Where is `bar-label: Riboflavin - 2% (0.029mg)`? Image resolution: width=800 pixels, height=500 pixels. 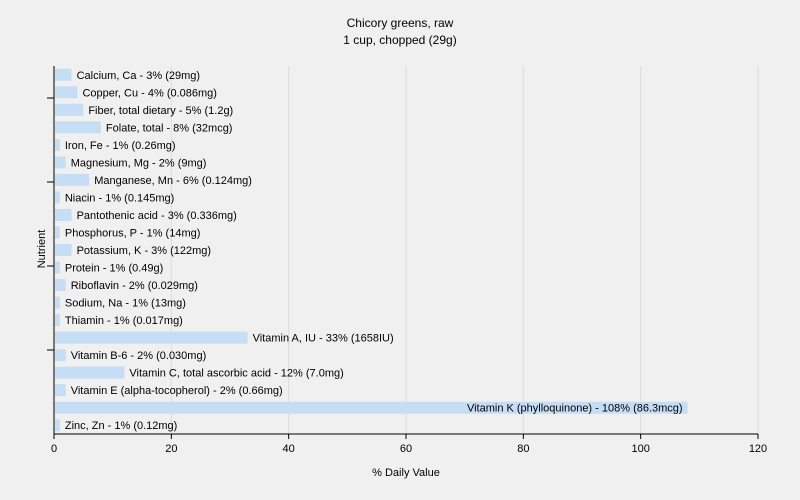 bar-label: Riboflavin - 2% (0.029mg) is located at coordinates (134, 286).